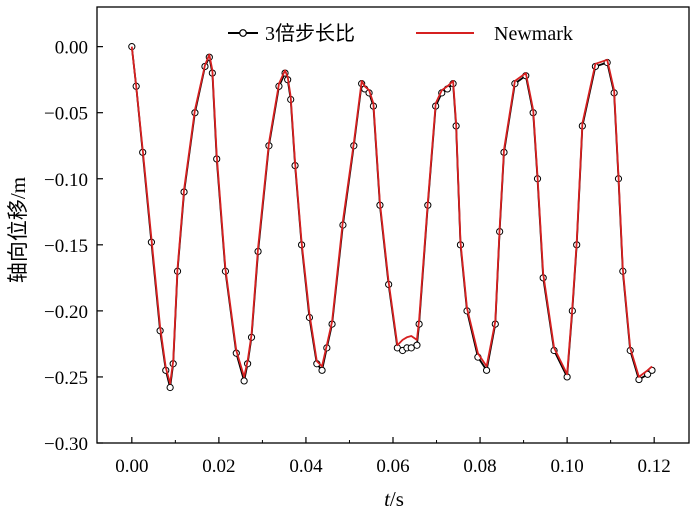 This screenshot has height=514, width=700. Describe the element at coordinates (66, 312) in the screenshot. I see `y-tick-label: −0.20` at that location.